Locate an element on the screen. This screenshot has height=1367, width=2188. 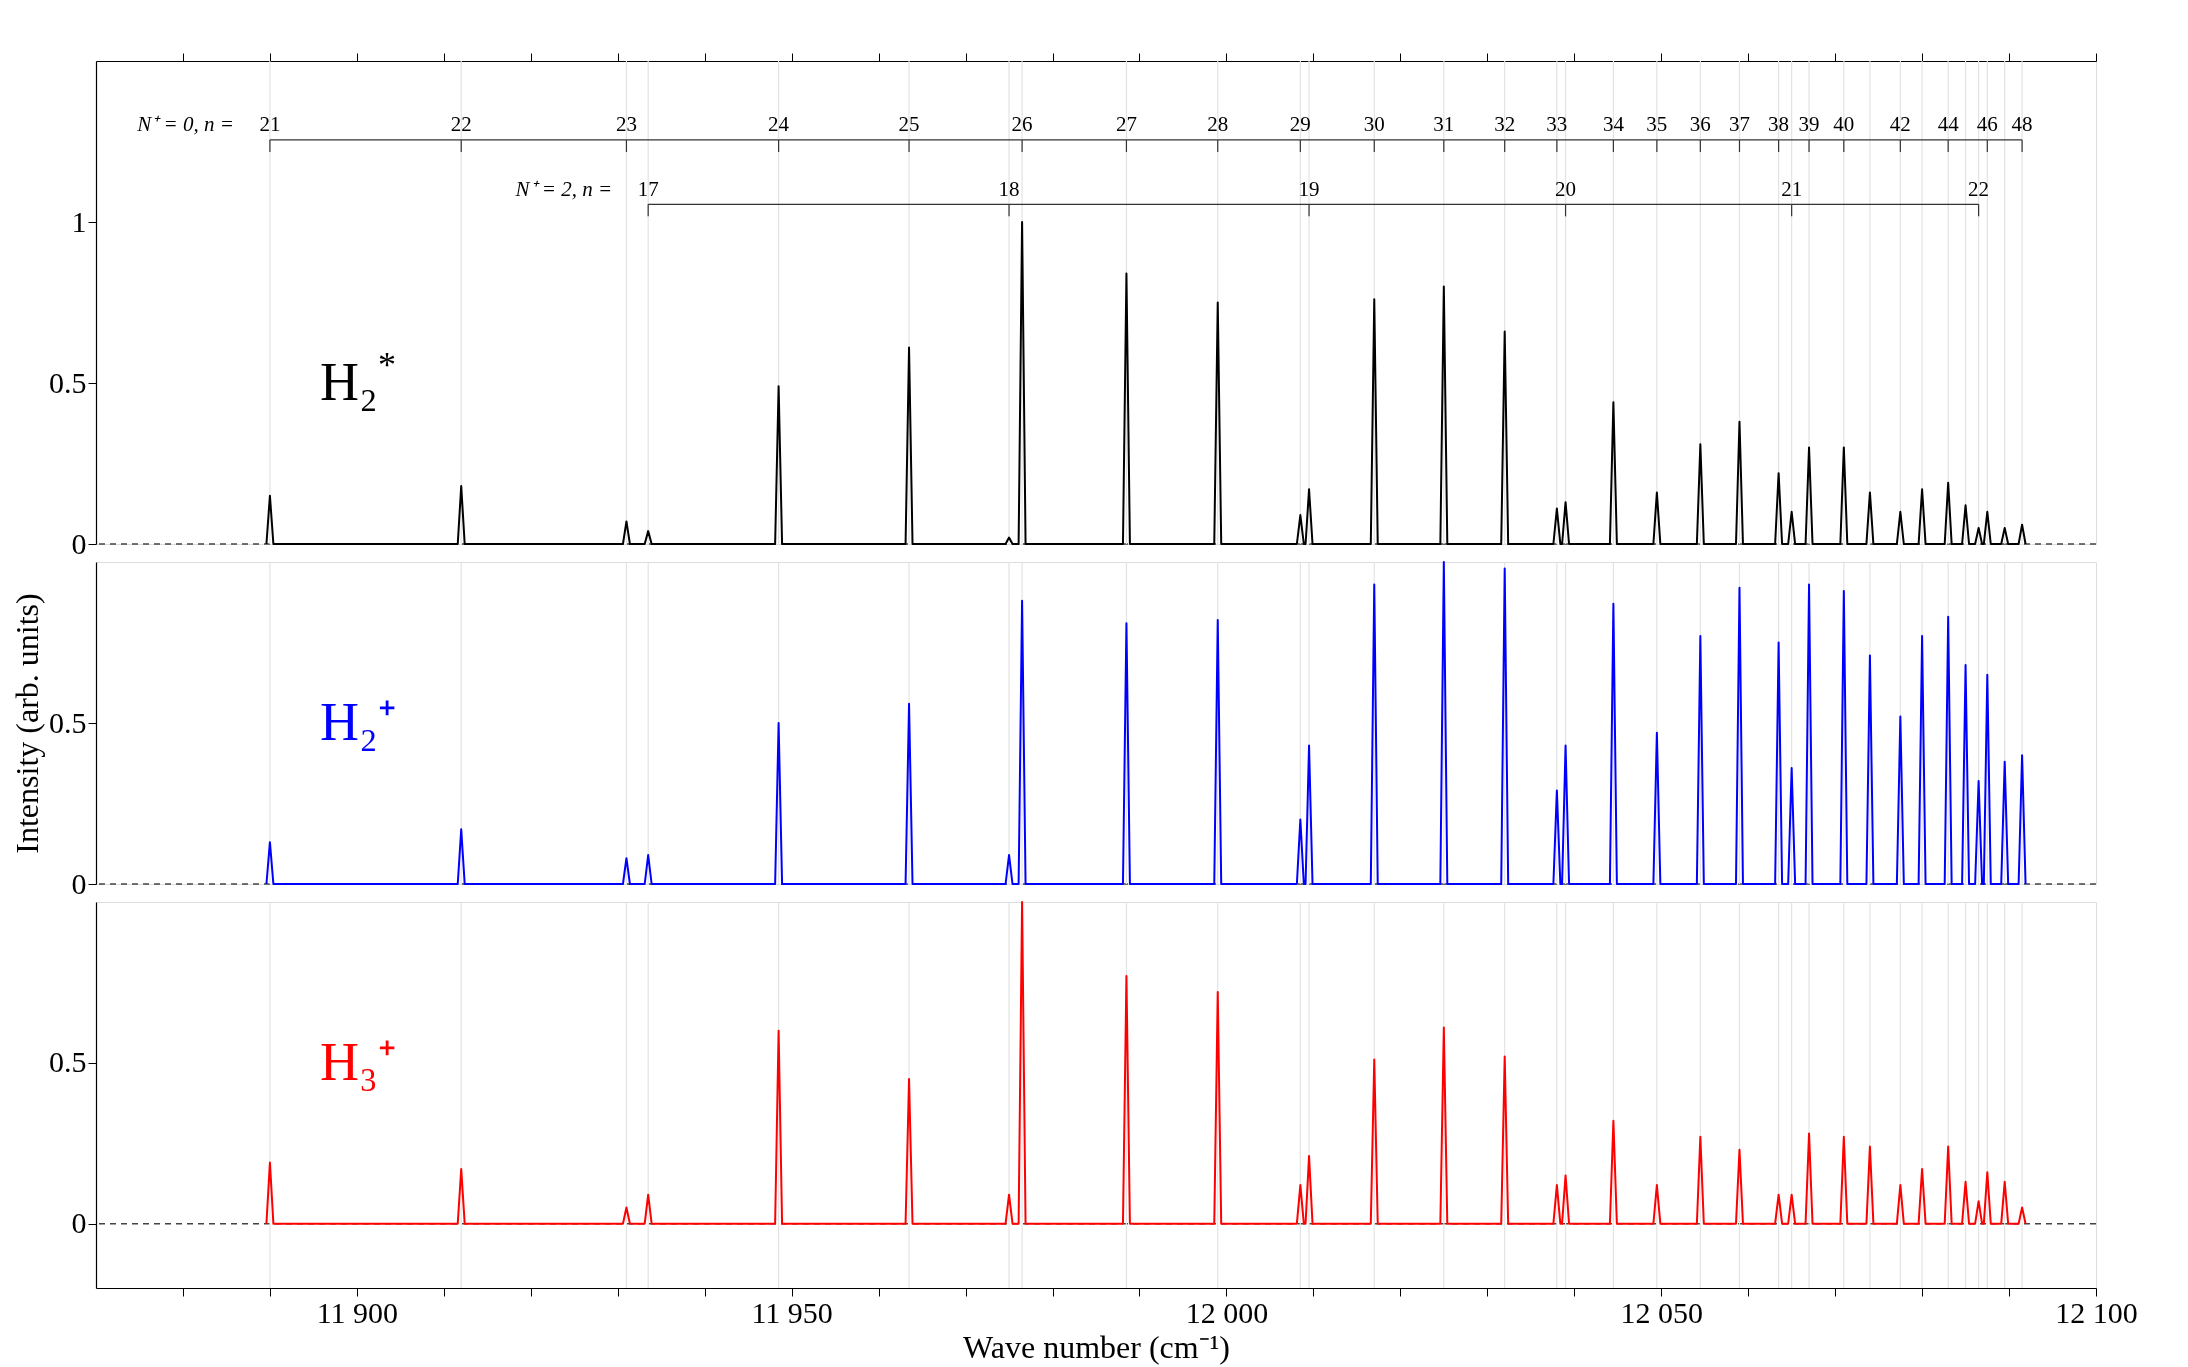
annotation: 38 is located at coordinates (1779, 124).